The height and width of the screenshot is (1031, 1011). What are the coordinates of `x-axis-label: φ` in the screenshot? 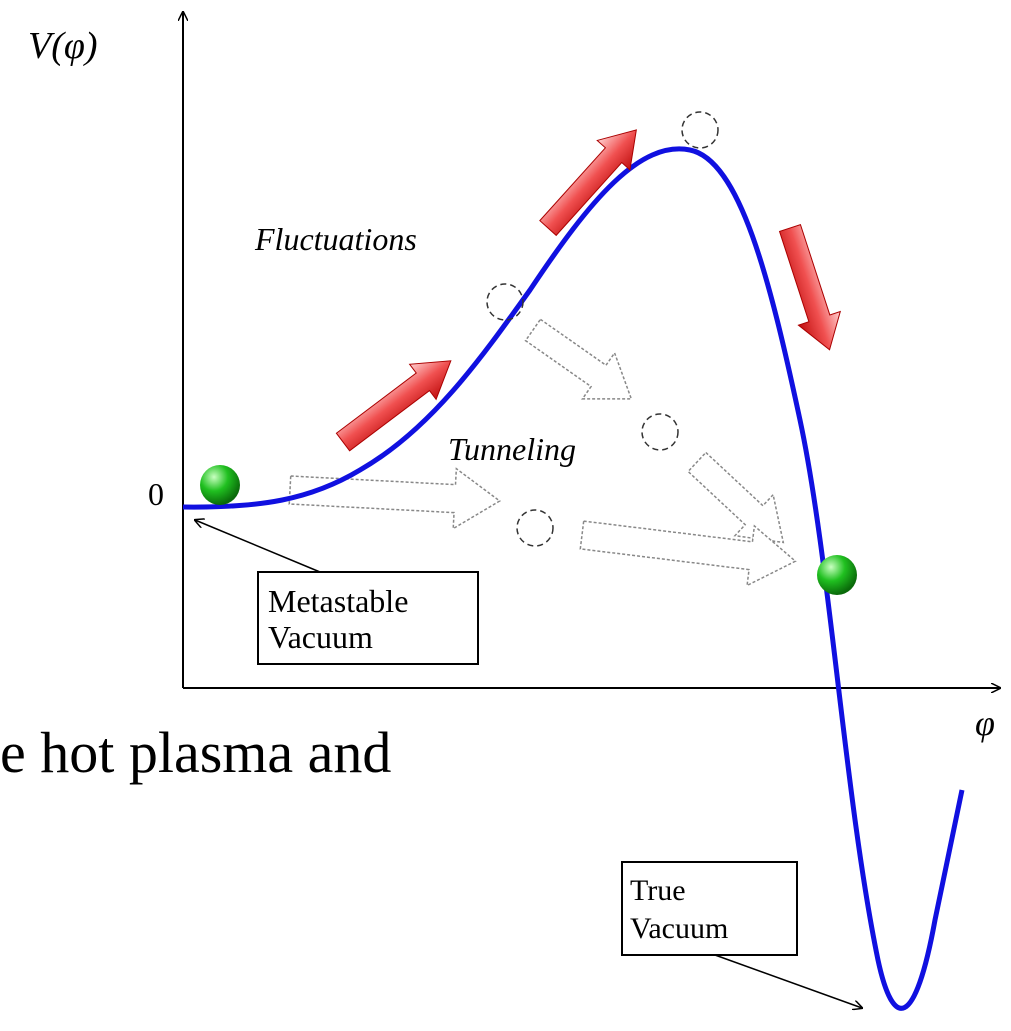 It's located at (985, 723).